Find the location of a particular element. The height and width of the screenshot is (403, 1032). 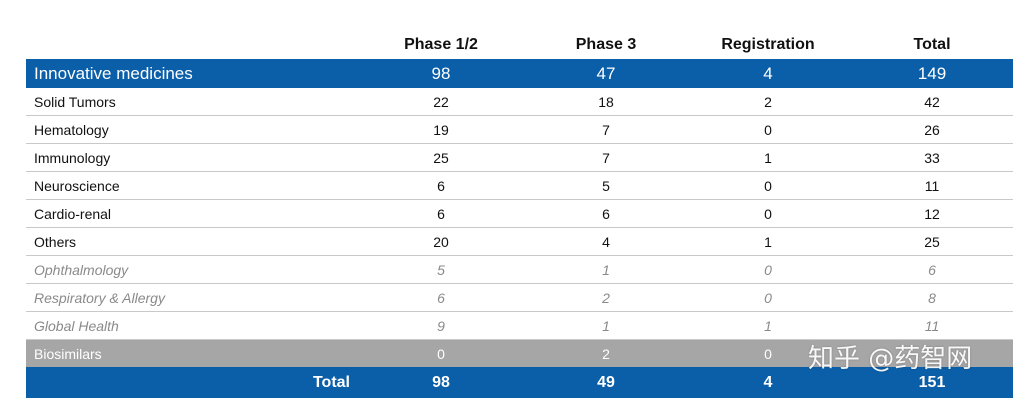

cell-total: 151 is located at coordinates (932, 382).